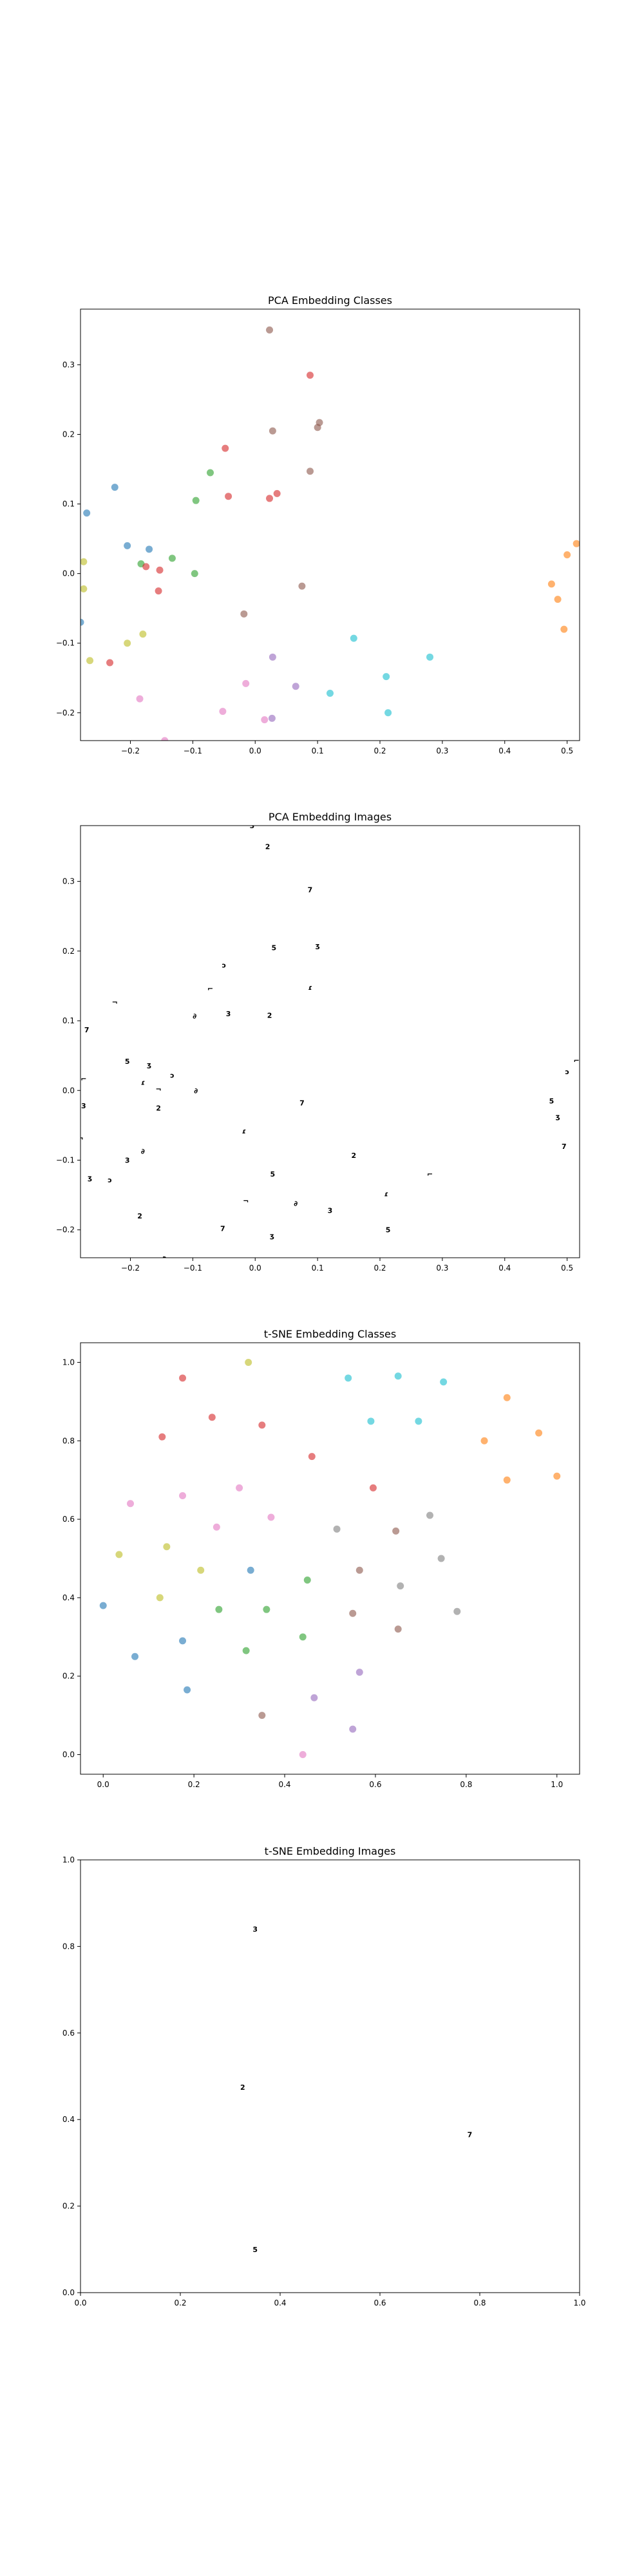  What do you see at coordinates (280, 2302) in the screenshot?
I see `x-tick-label: 0.4` at bounding box center [280, 2302].